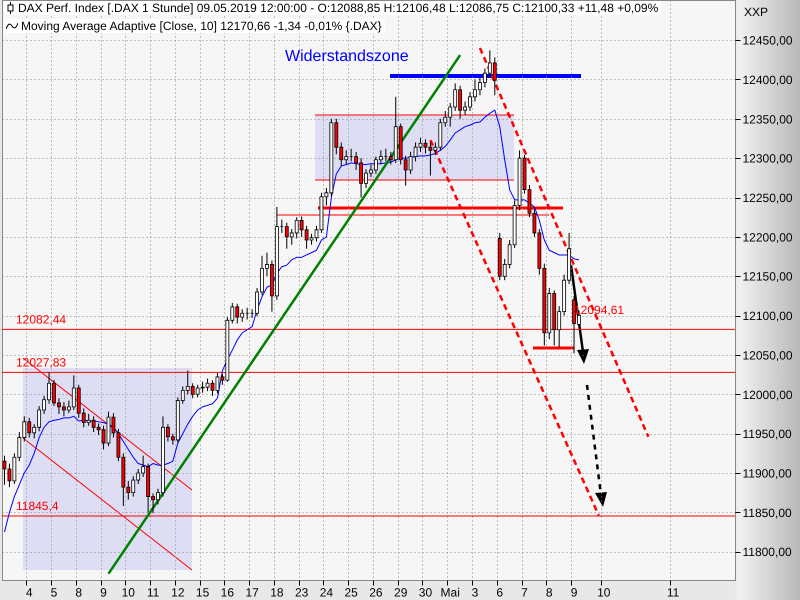 The image size is (800, 600). What do you see at coordinates (37, 505) in the screenshot?
I see `ref-line-label: 11845,4` at bounding box center [37, 505].